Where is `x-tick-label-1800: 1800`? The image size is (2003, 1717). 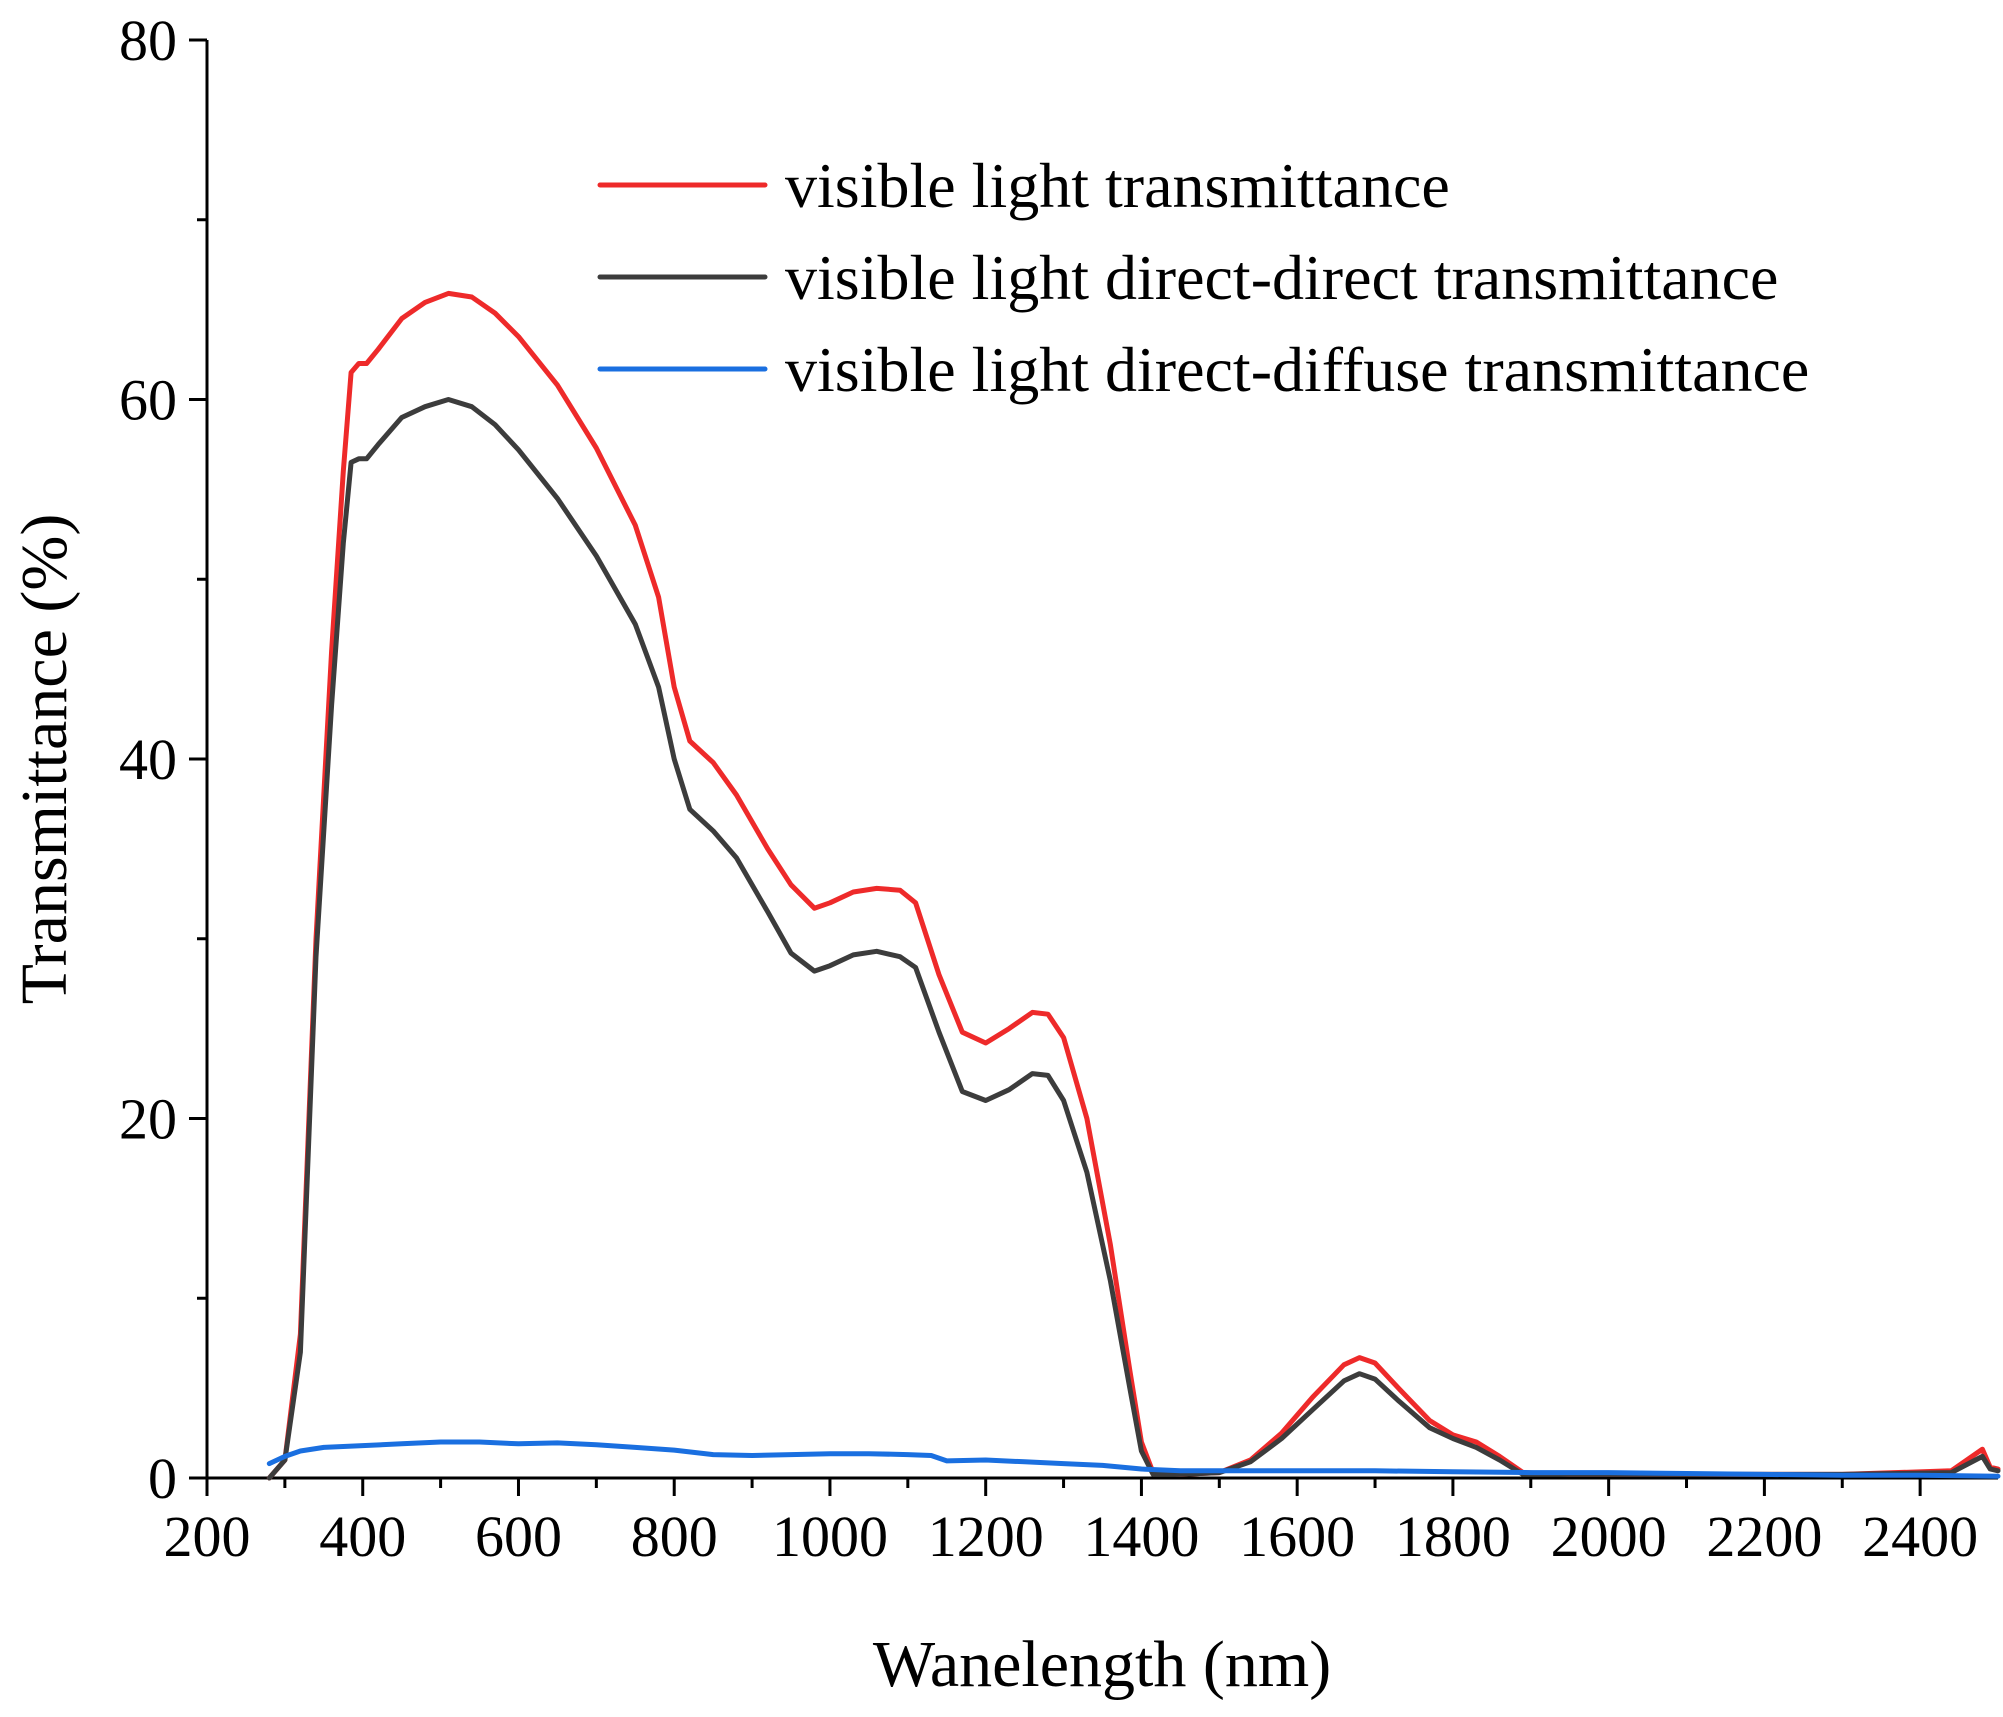 x-tick-label-1800: 1800 is located at coordinates (1453, 1536).